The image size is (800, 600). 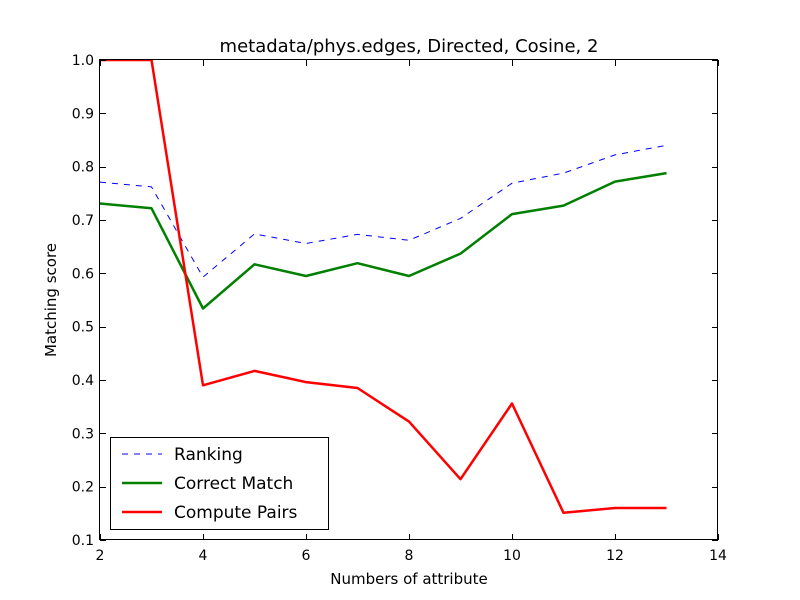 I want to click on x-tick-label: 14, so click(x=718, y=556).